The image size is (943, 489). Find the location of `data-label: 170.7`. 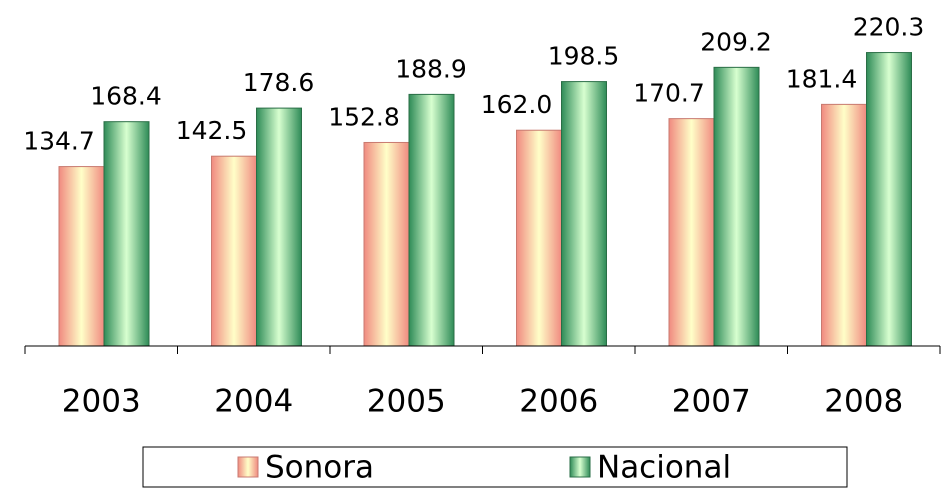

data-label: 170.7 is located at coordinates (669, 93).